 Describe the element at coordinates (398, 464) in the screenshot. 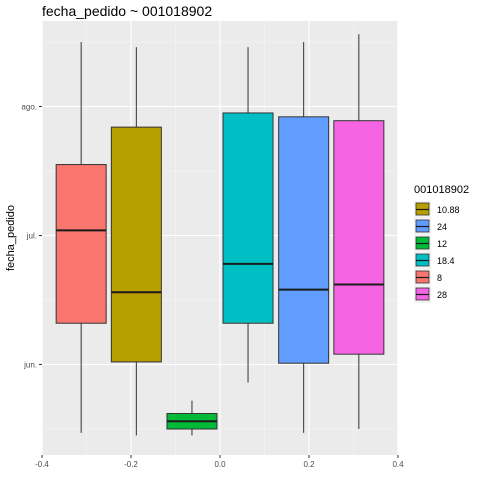

I see `x-tick-label: 0.4` at that location.